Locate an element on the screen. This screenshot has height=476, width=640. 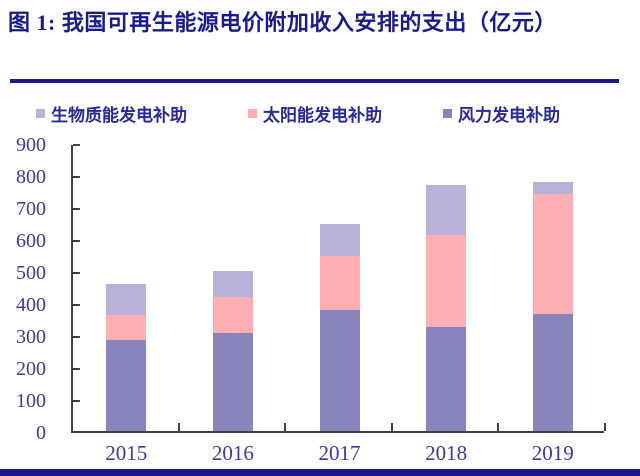
y-tick-label: 100 is located at coordinates (31, 401).